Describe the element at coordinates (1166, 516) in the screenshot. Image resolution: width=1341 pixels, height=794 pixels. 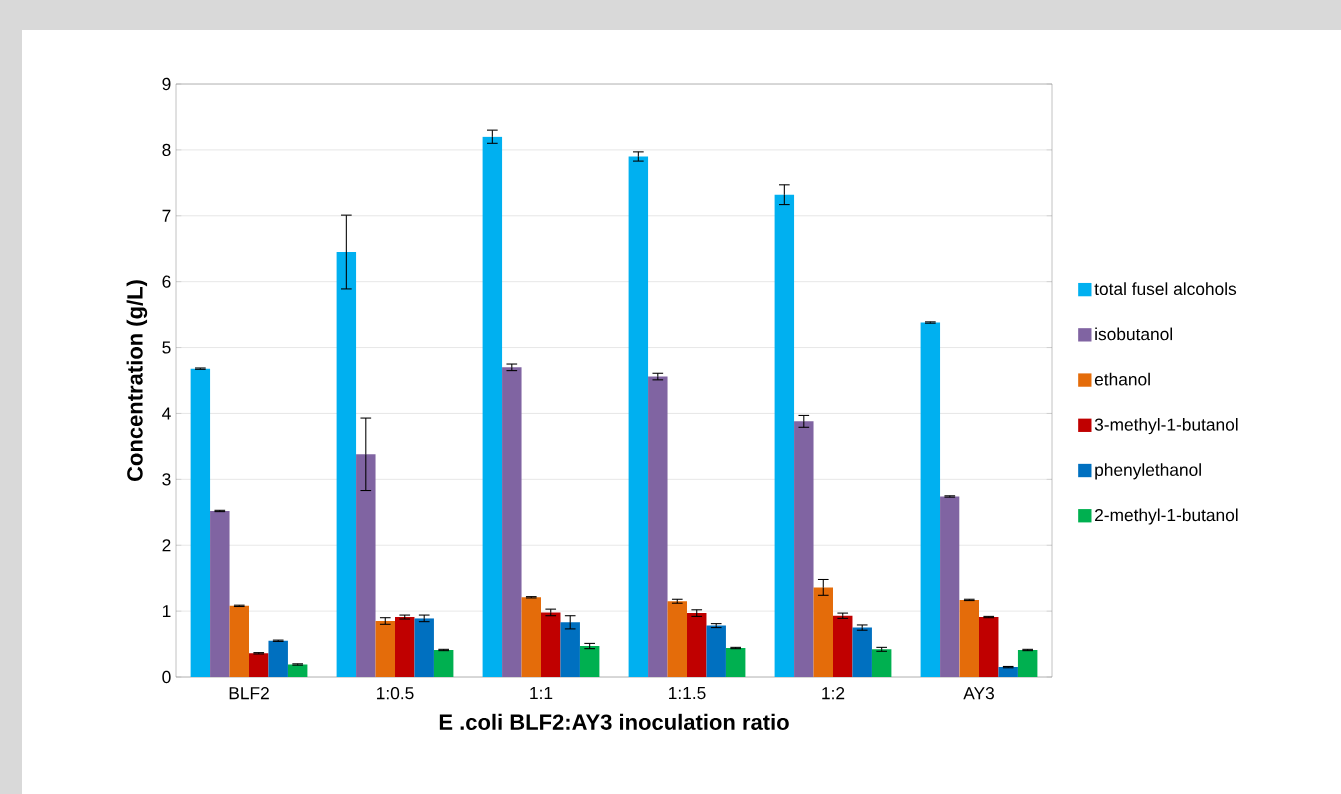
I see `legend-label: 2-methyl-1-butanol` at that location.